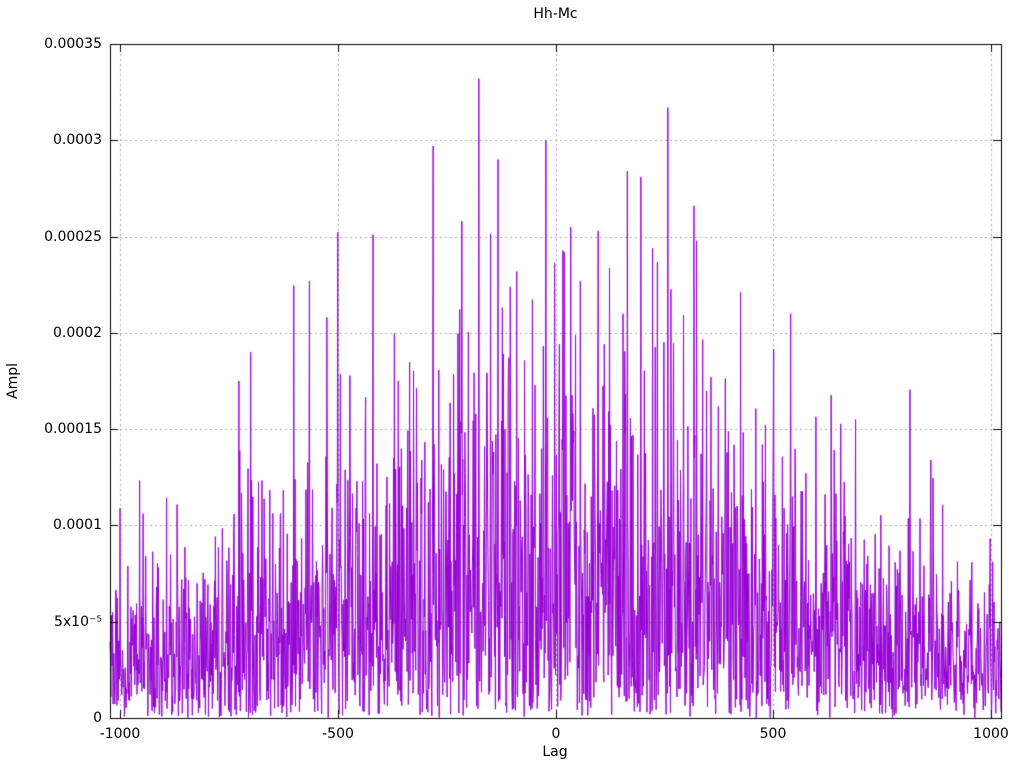 This screenshot has width=1024, height=768. I want to click on x-tick-label: -500, so click(338, 734).